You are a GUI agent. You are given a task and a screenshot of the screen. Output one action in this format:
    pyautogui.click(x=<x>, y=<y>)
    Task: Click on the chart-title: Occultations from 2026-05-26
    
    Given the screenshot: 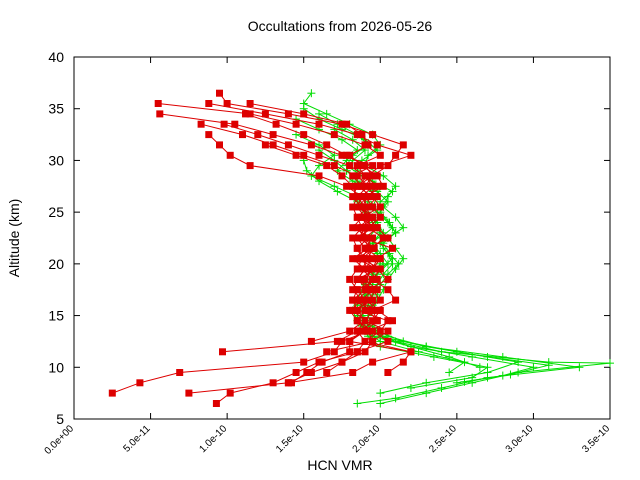 What is the action you would take?
    pyautogui.click(x=340, y=26)
    